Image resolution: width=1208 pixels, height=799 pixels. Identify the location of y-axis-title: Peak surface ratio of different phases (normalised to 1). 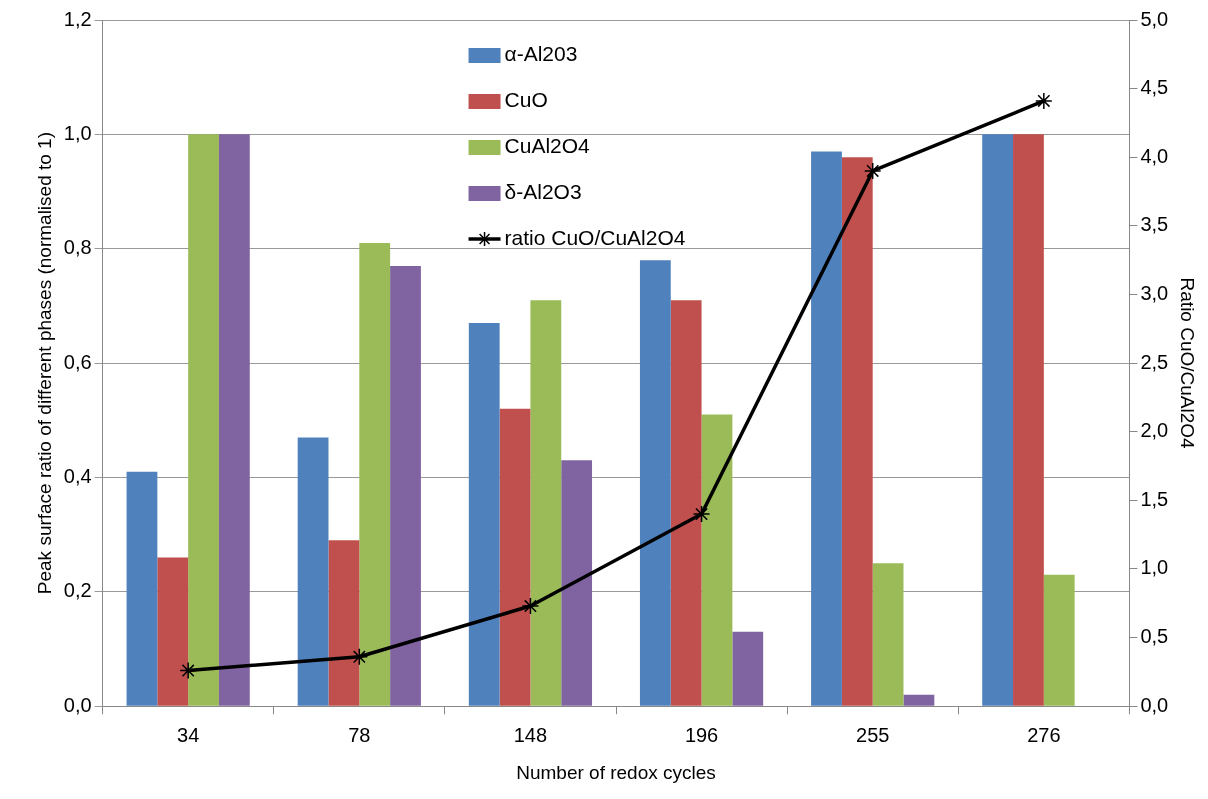
(44, 363).